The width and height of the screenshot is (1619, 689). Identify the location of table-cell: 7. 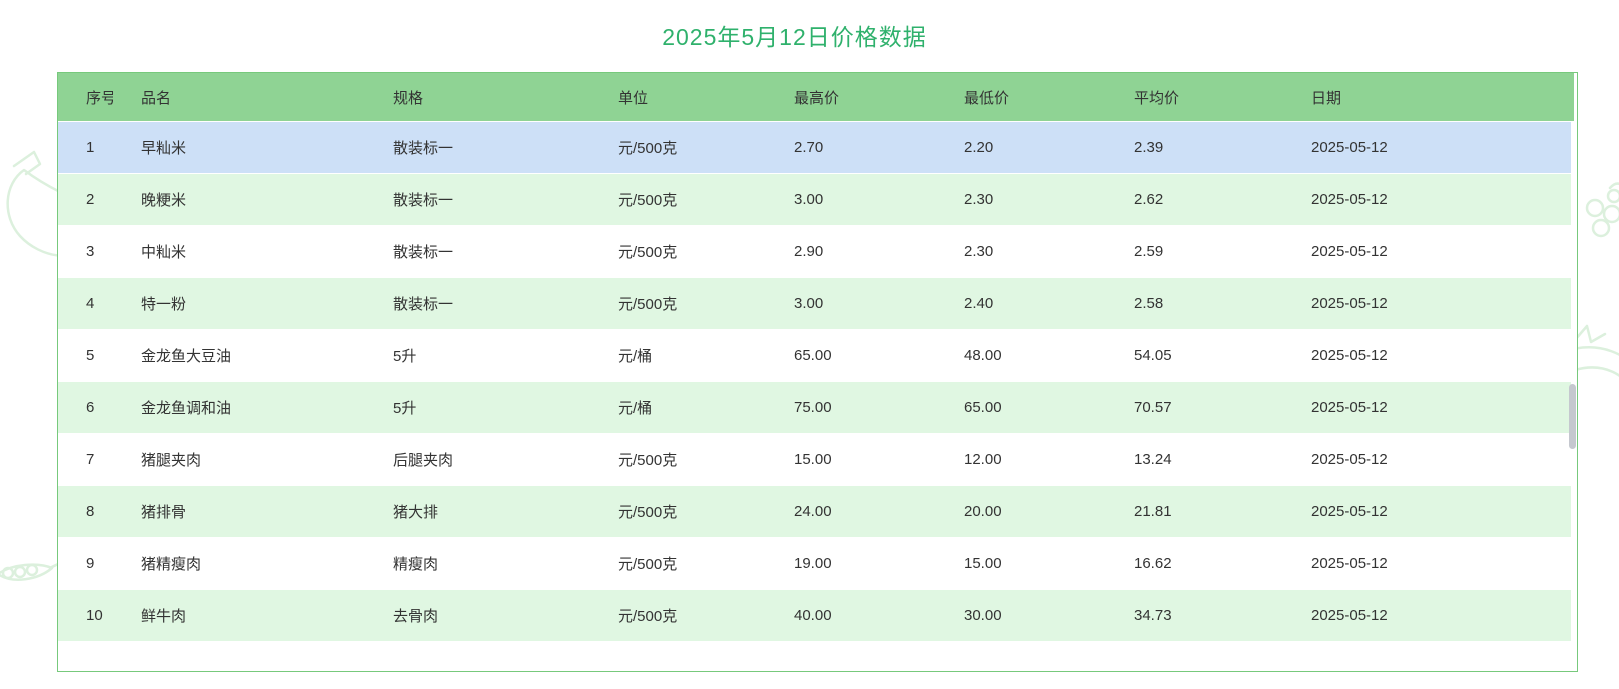
(85, 459).